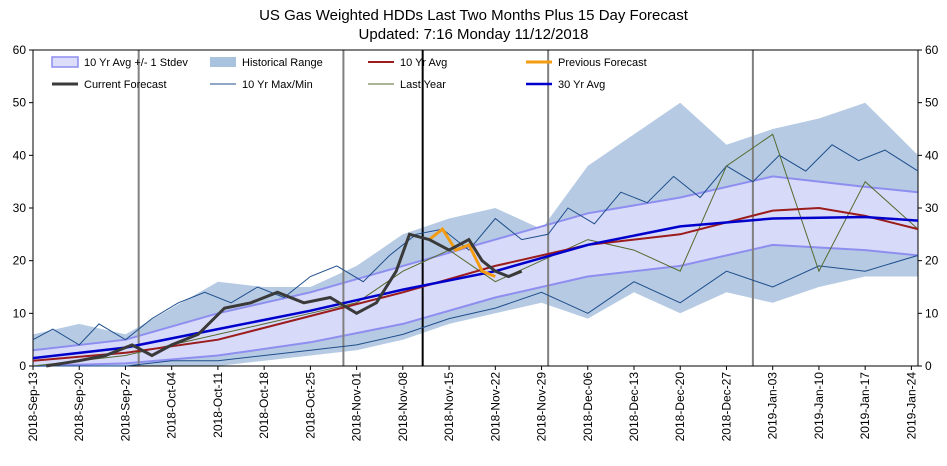 The width and height of the screenshot is (947, 466). What do you see at coordinates (20, 313) in the screenshot?
I see `y-tick-label-left: 10` at bounding box center [20, 313].